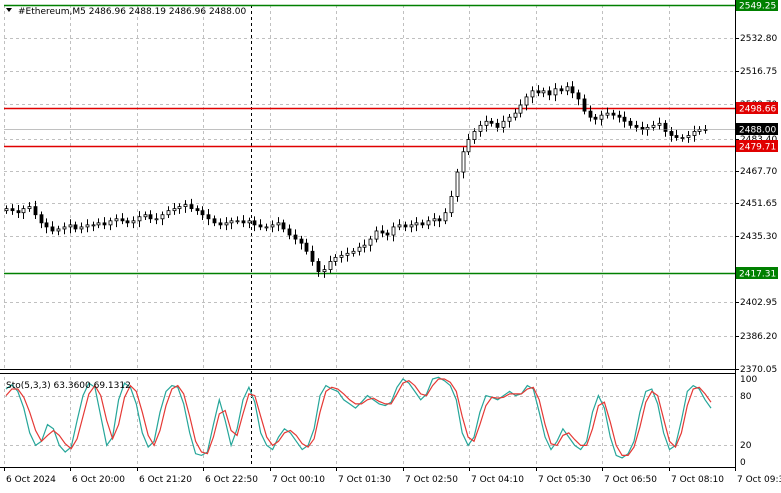  What do you see at coordinates (758, 370) in the screenshot?
I see `price-tick-label: 2370.05` at bounding box center [758, 370].